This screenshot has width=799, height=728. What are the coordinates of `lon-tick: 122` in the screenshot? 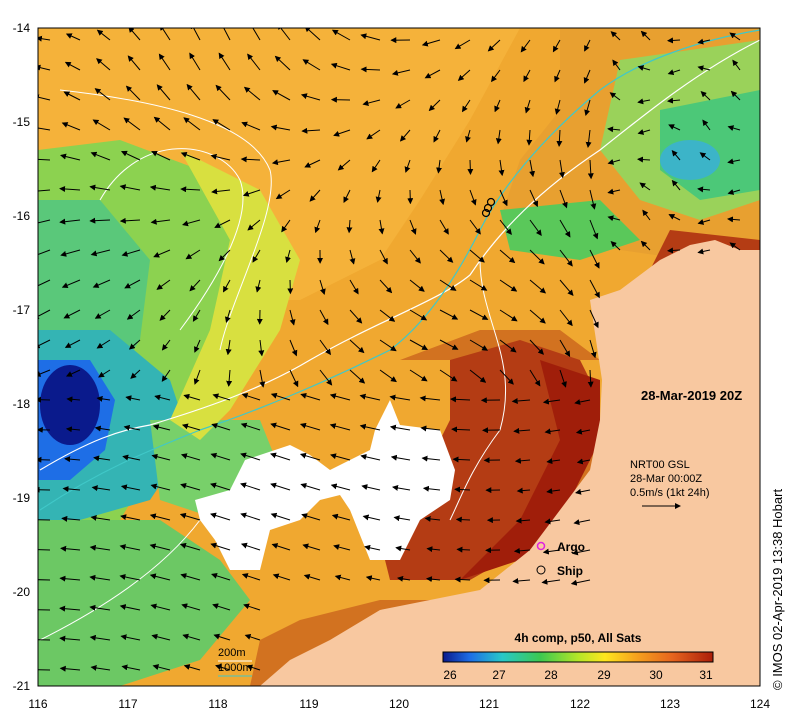 It's located at (580, 704).